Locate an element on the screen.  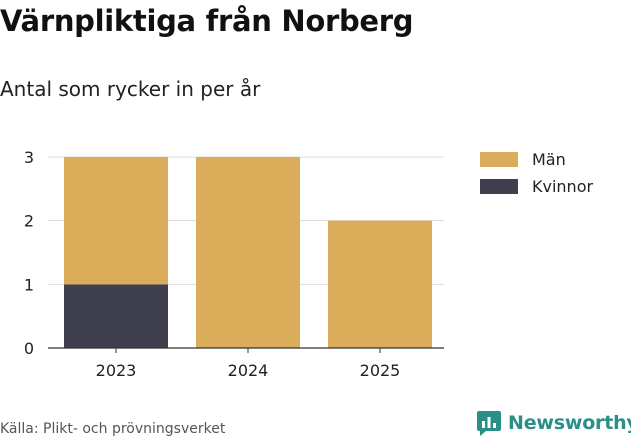
newsworthy-logo: Newsworthy is located at coordinates (553, 423).